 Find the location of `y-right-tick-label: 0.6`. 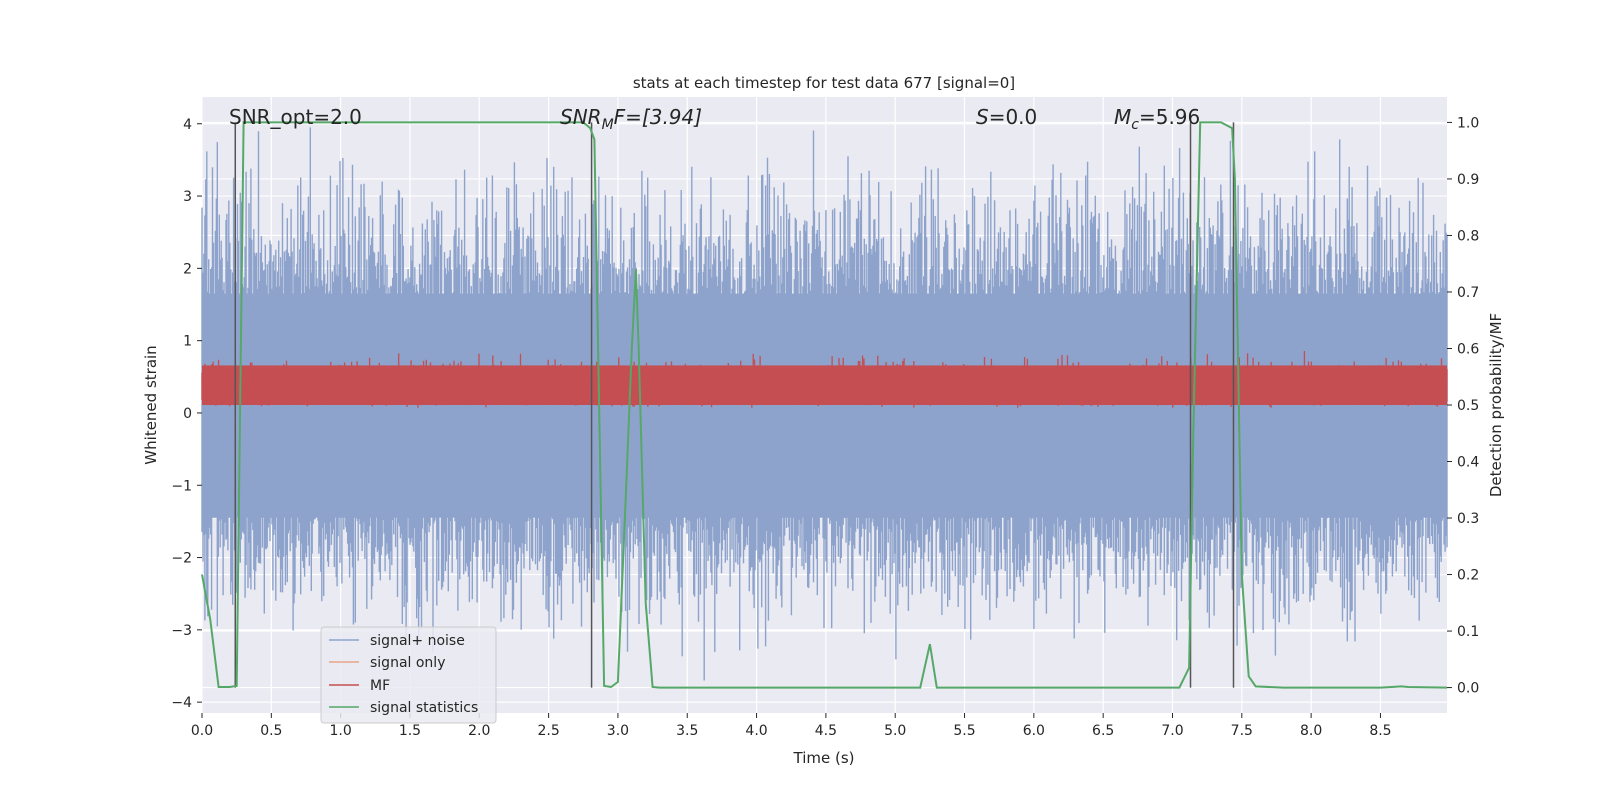

y-right-tick-label: 0.6 is located at coordinates (1468, 349).